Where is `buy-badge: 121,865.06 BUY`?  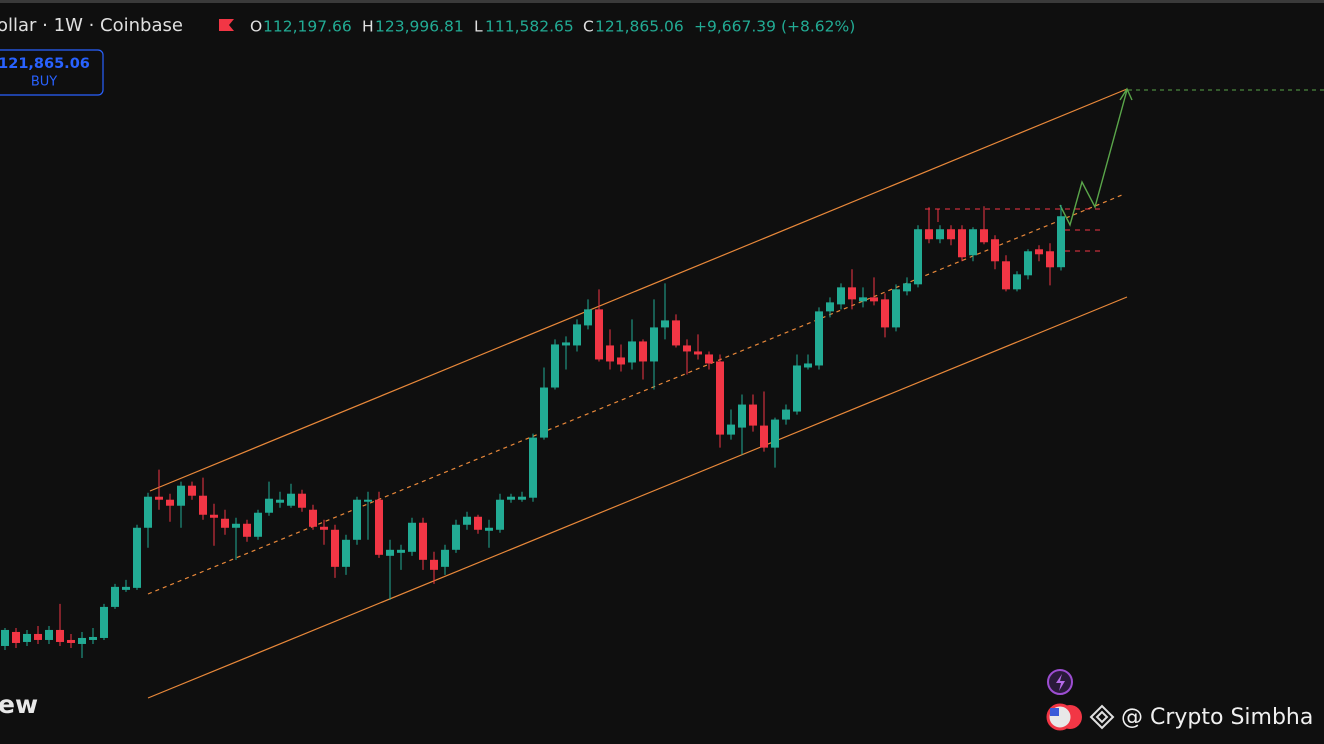 buy-badge: 121,865.06 BUY is located at coordinates (52, 72).